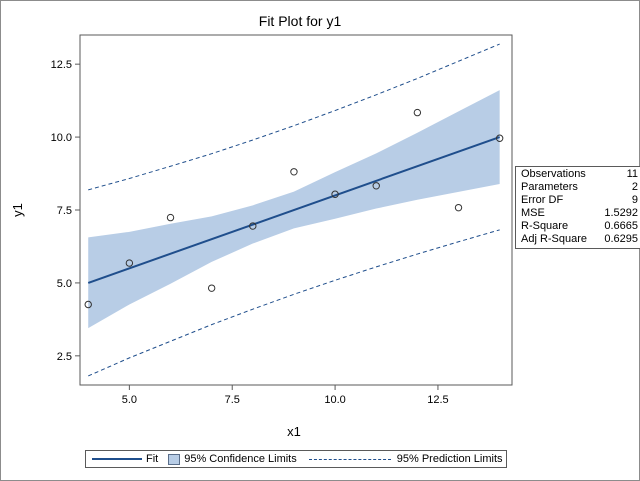 This screenshot has height=481, width=640. I want to click on stat-row: Parameters 2, so click(578, 187).